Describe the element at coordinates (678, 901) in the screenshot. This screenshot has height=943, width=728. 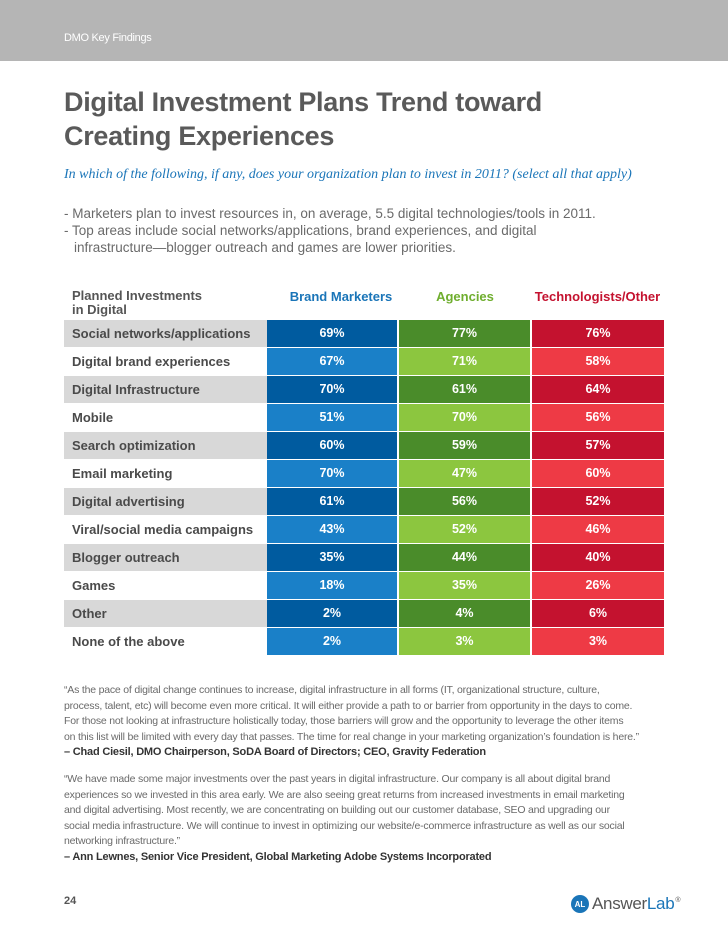
I see `logo-trademark: ®` at that location.